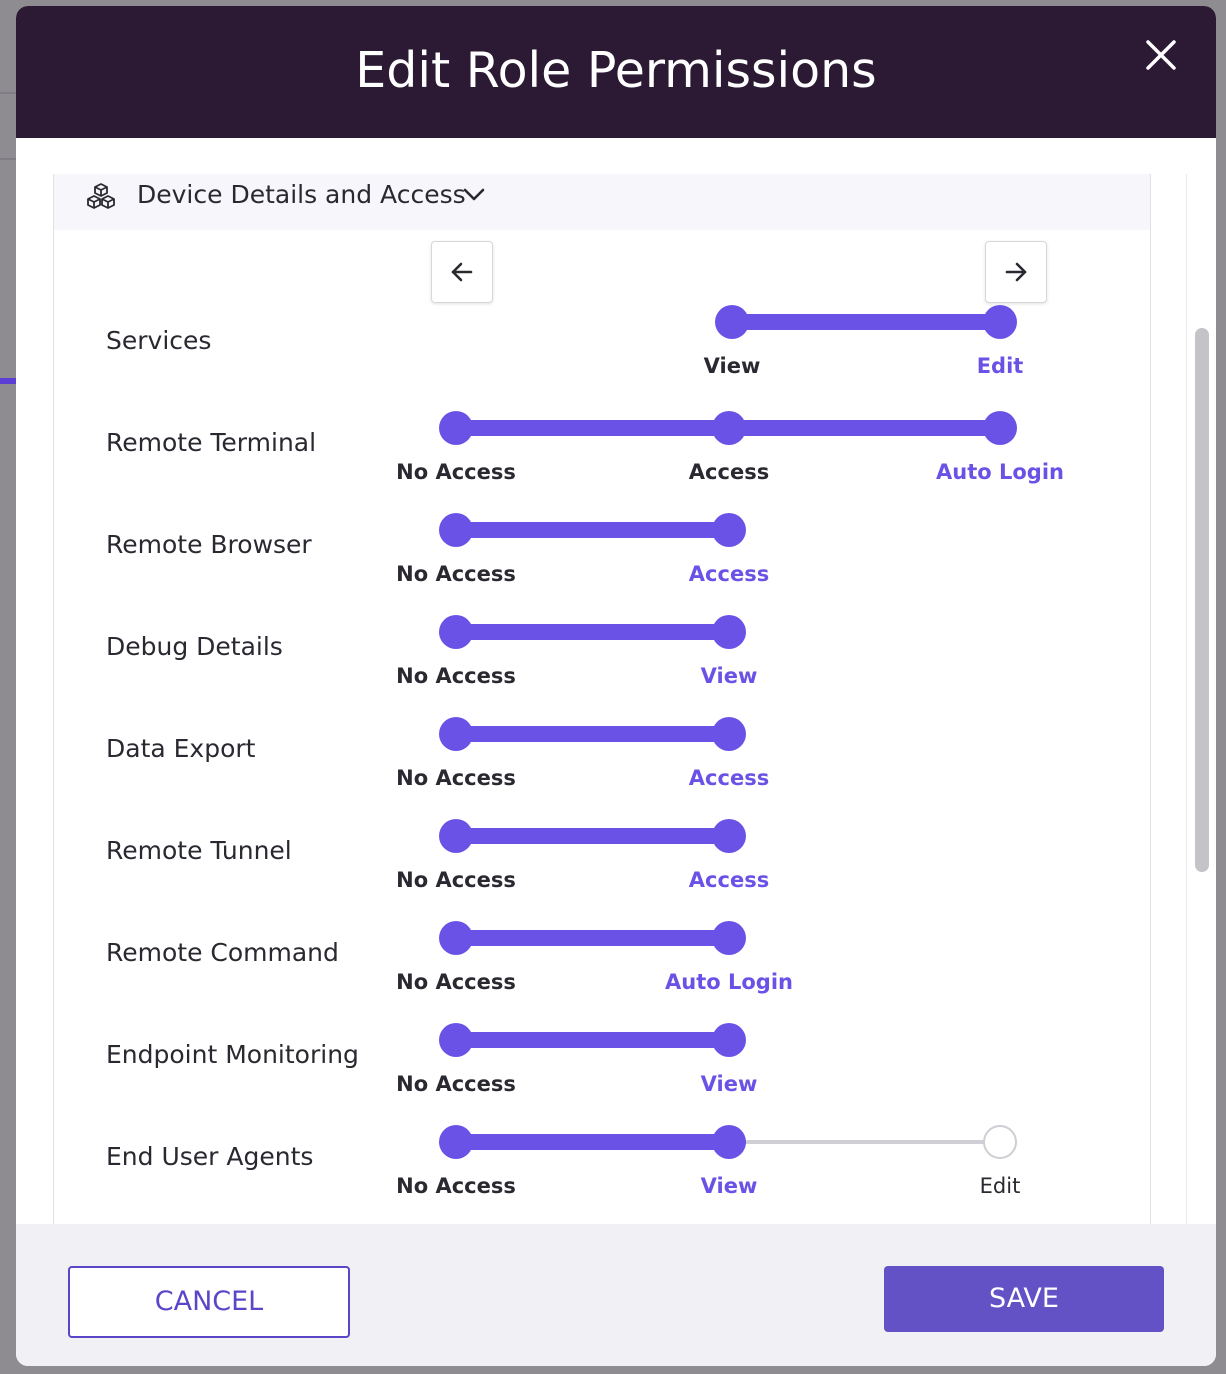 The height and width of the screenshot is (1374, 1226). What do you see at coordinates (1016, 272) in the screenshot?
I see `scroll-right-button` at bounding box center [1016, 272].